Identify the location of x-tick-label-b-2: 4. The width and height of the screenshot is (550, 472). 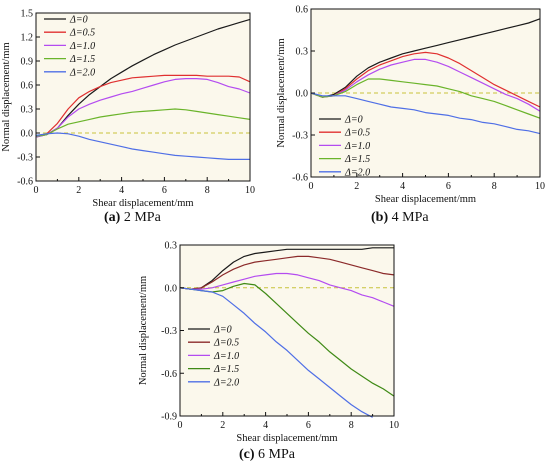
(402, 186).